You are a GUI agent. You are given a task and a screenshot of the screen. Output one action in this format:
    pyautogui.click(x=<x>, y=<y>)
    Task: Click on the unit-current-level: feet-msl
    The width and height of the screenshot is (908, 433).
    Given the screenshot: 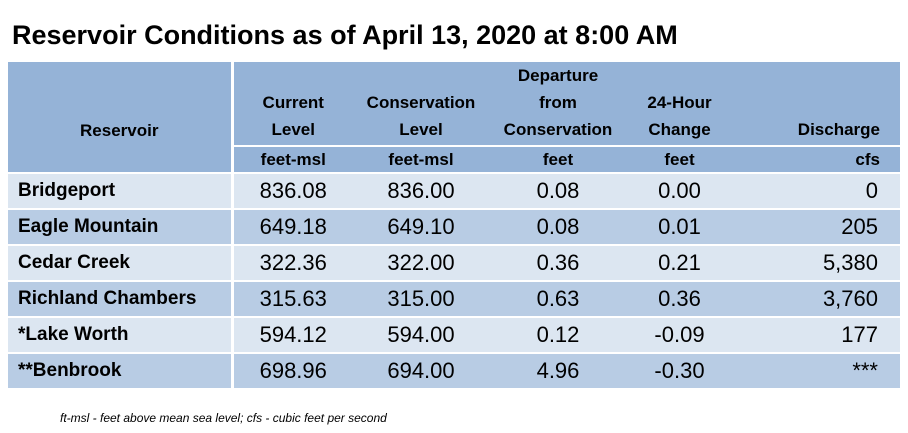 What is the action you would take?
    pyautogui.click(x=292, y=159)
    